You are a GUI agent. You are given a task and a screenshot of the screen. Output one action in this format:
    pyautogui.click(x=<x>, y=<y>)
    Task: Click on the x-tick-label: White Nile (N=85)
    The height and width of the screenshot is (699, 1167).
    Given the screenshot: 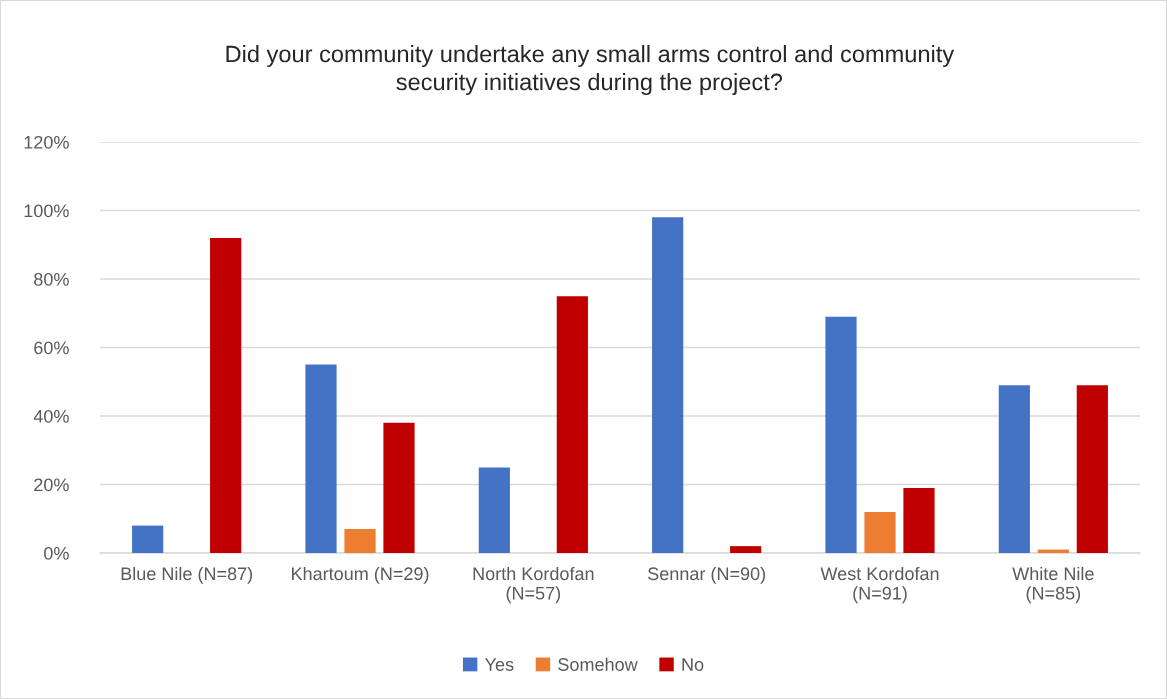 What is the action you would take?
    pyautogui.click(x=1053, y=585)
    